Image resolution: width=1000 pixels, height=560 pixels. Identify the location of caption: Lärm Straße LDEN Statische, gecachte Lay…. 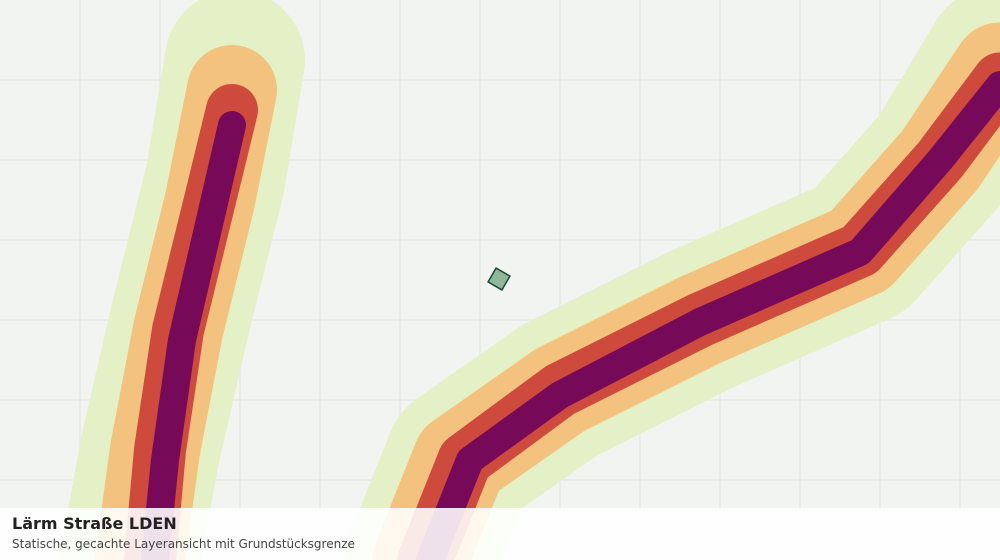
(500, 534).